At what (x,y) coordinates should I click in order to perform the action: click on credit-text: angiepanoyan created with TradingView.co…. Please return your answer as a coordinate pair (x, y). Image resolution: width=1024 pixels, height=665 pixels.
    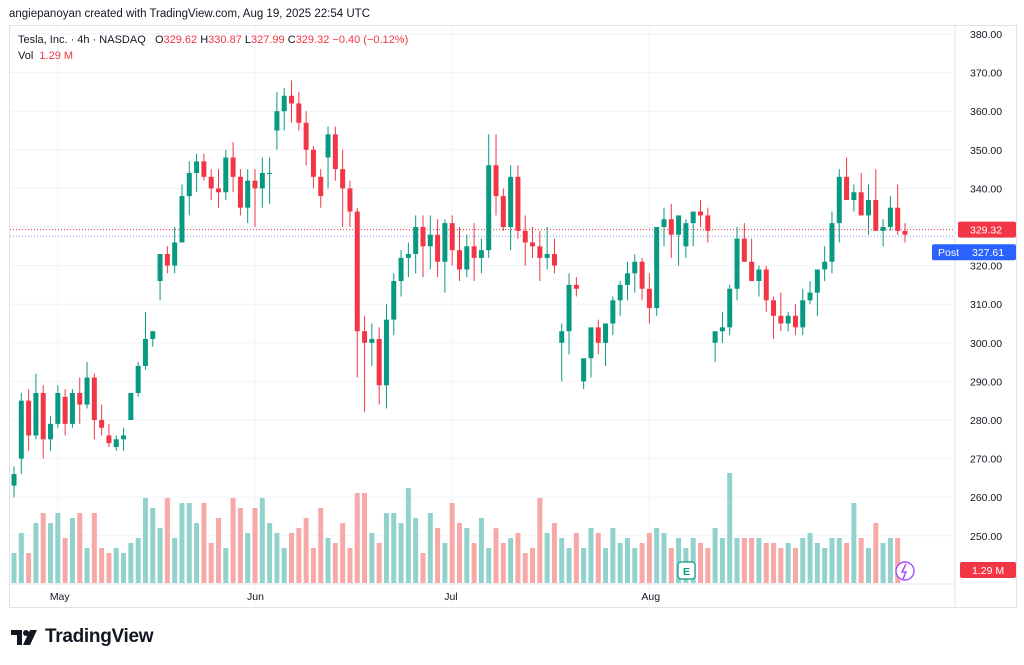
    Looking at the image, I should click on (189, 14).